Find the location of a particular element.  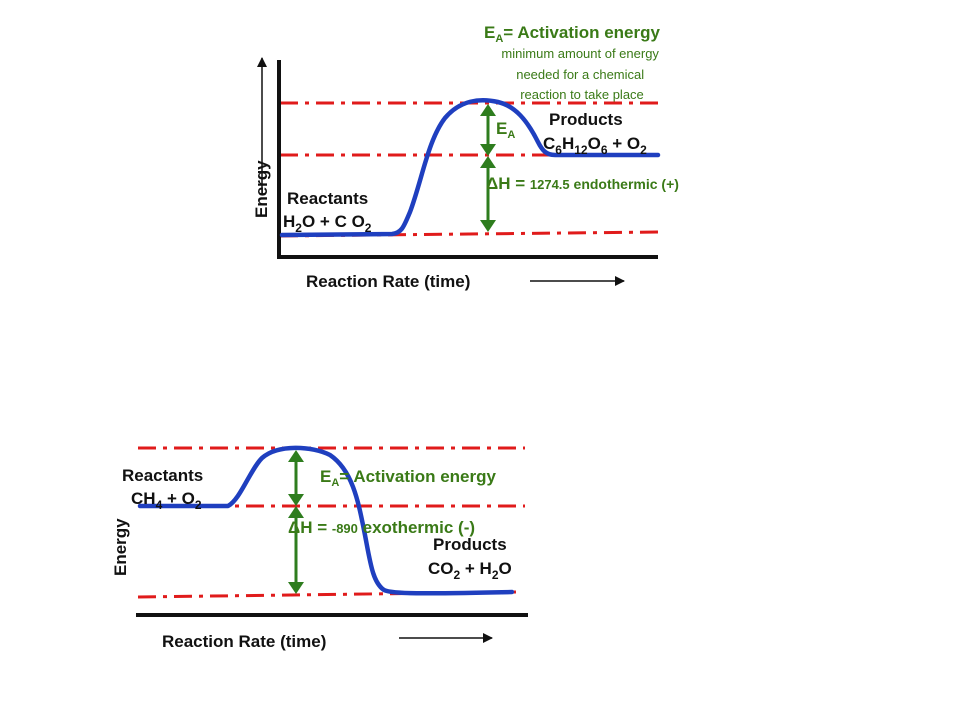

bottom-reactants-formula: CH4 + O2 is located at coordinates (166, 500).